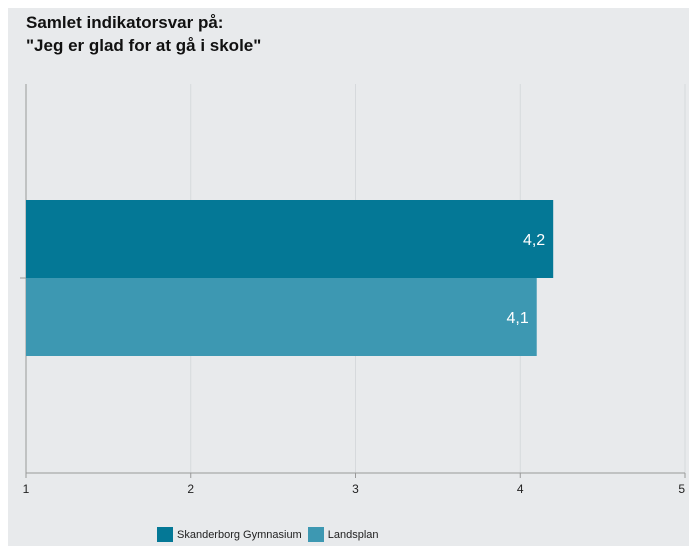 The image size is (689, 546). I want to click on x-tick-label: 3, so click(355, 489).